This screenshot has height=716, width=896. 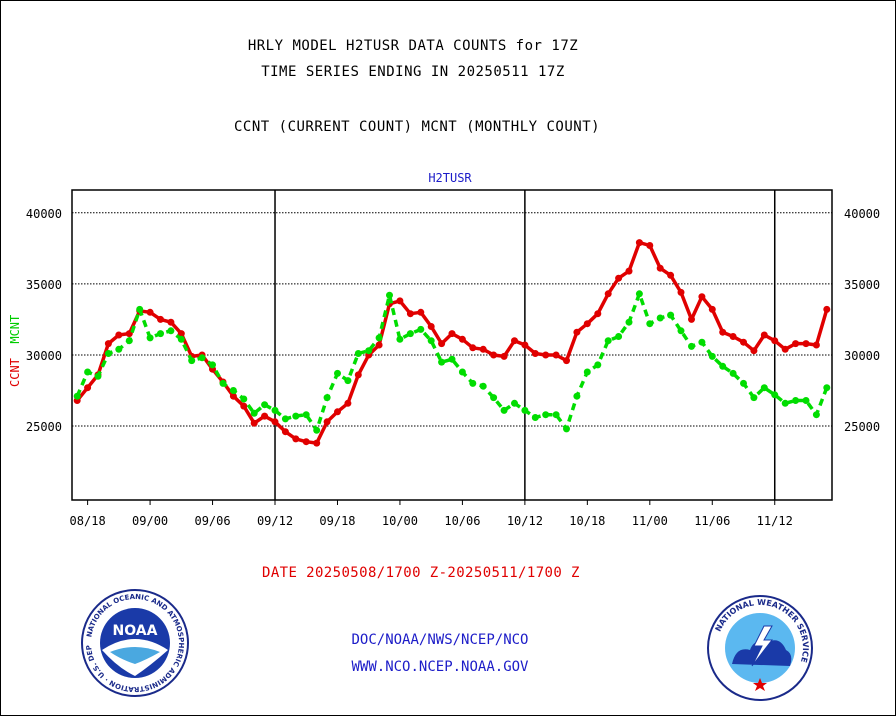 What do you see at coordinates (525, 521) in the screenshot?
I see `x-tick-label: 10/12` at bounding box center [525, 521].